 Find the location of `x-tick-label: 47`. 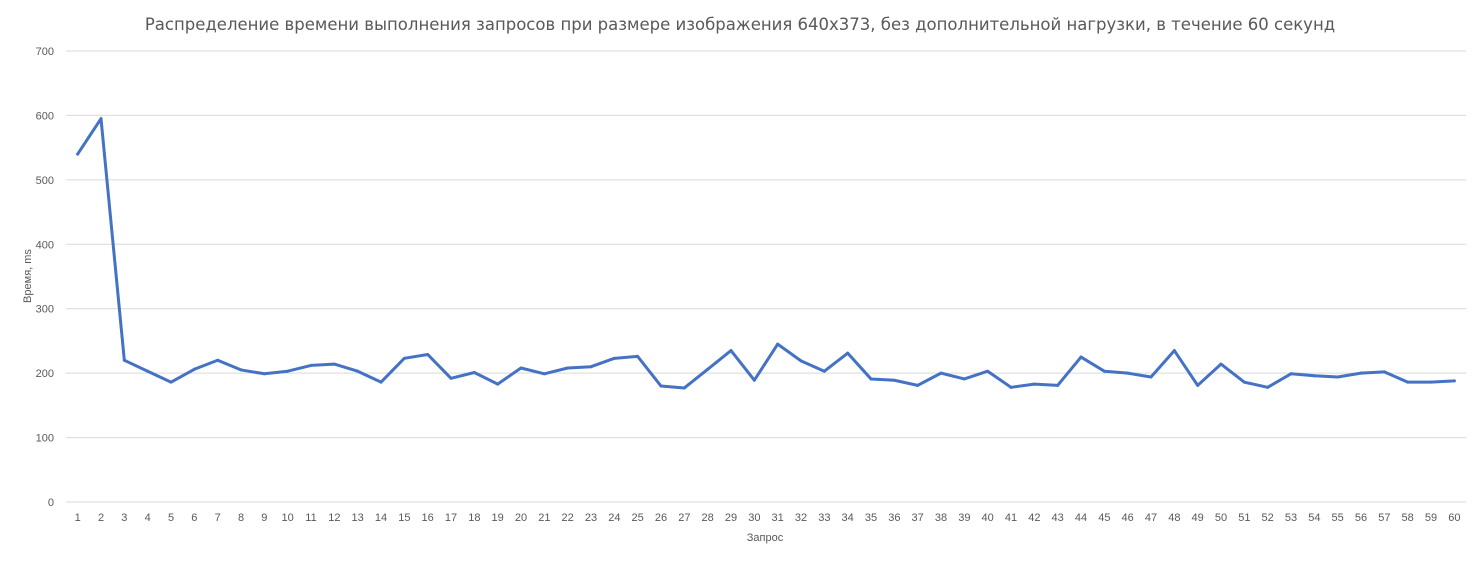

x-tick-label: 47 is located at coordinates (1151, 518).